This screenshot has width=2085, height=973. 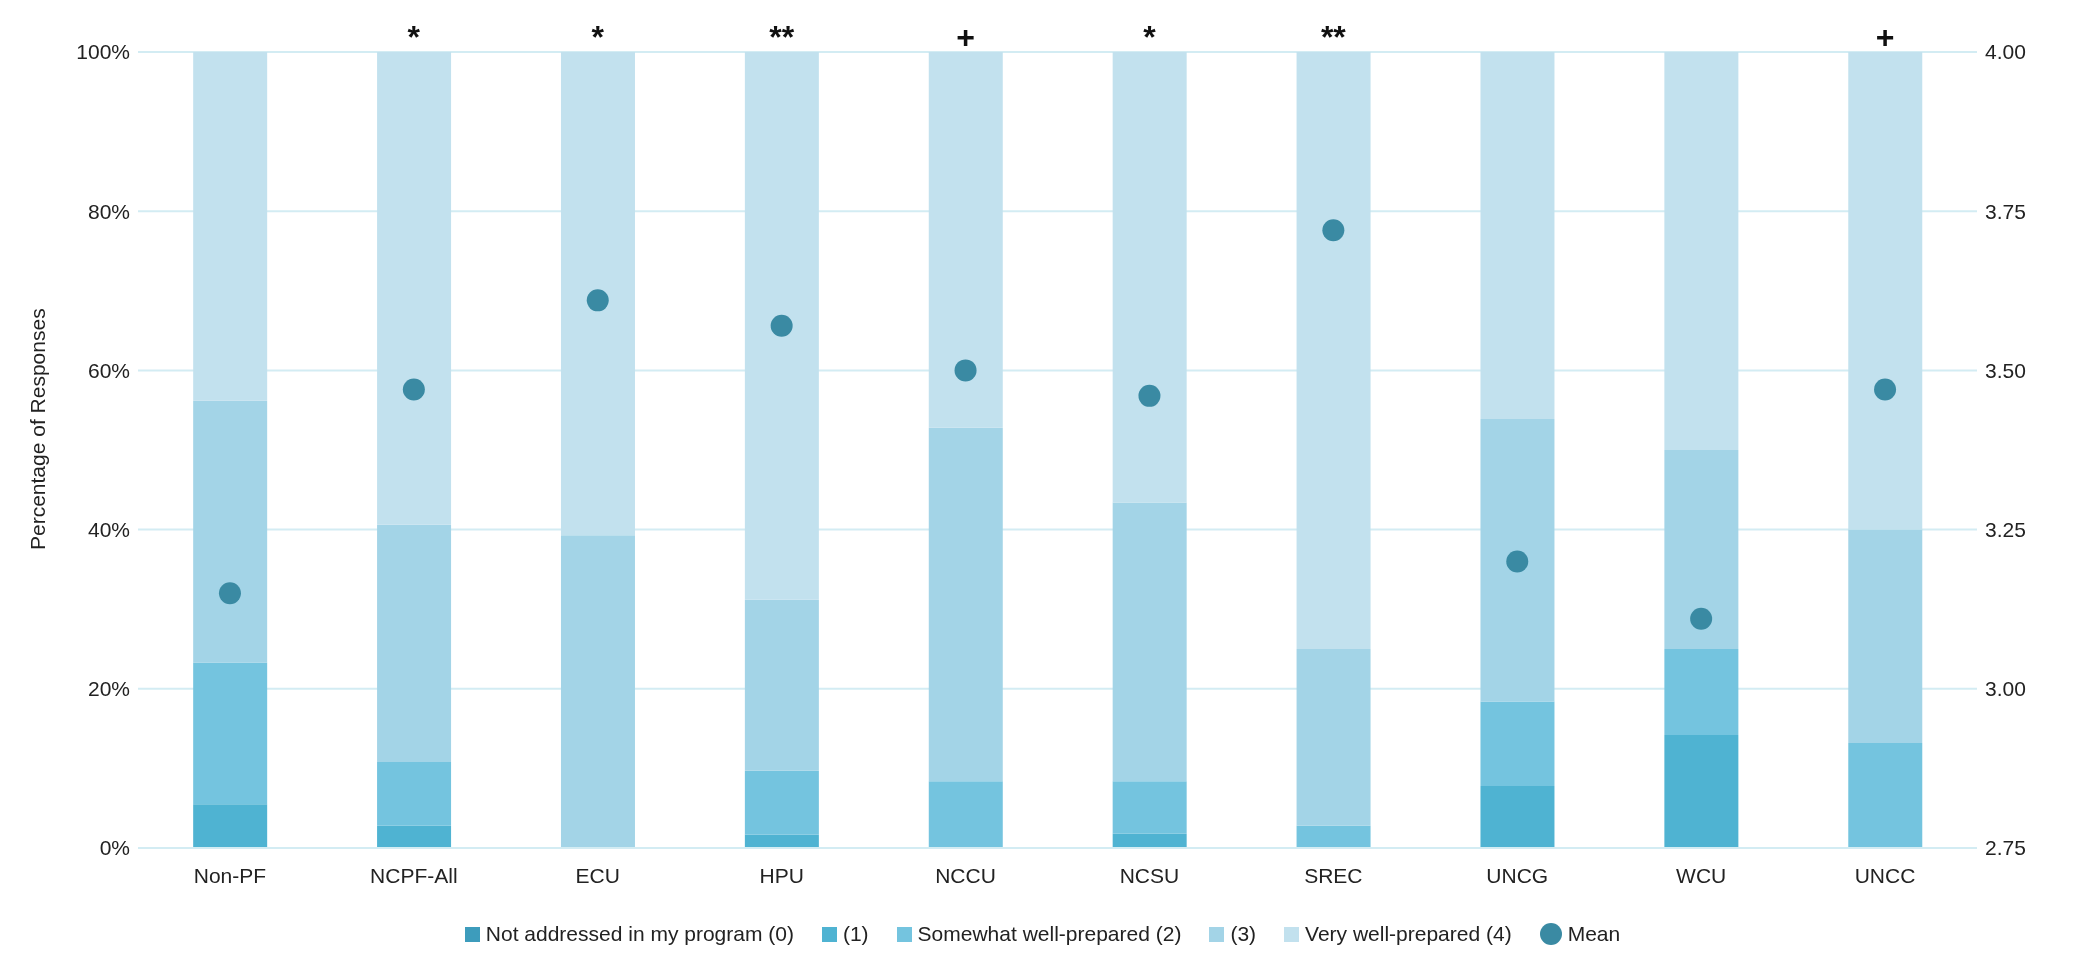 What do you see at coordinates (2005, 848) in the screenshot?
I see `y2-tick-label: 2.75` at bounding box center [2005, 848].